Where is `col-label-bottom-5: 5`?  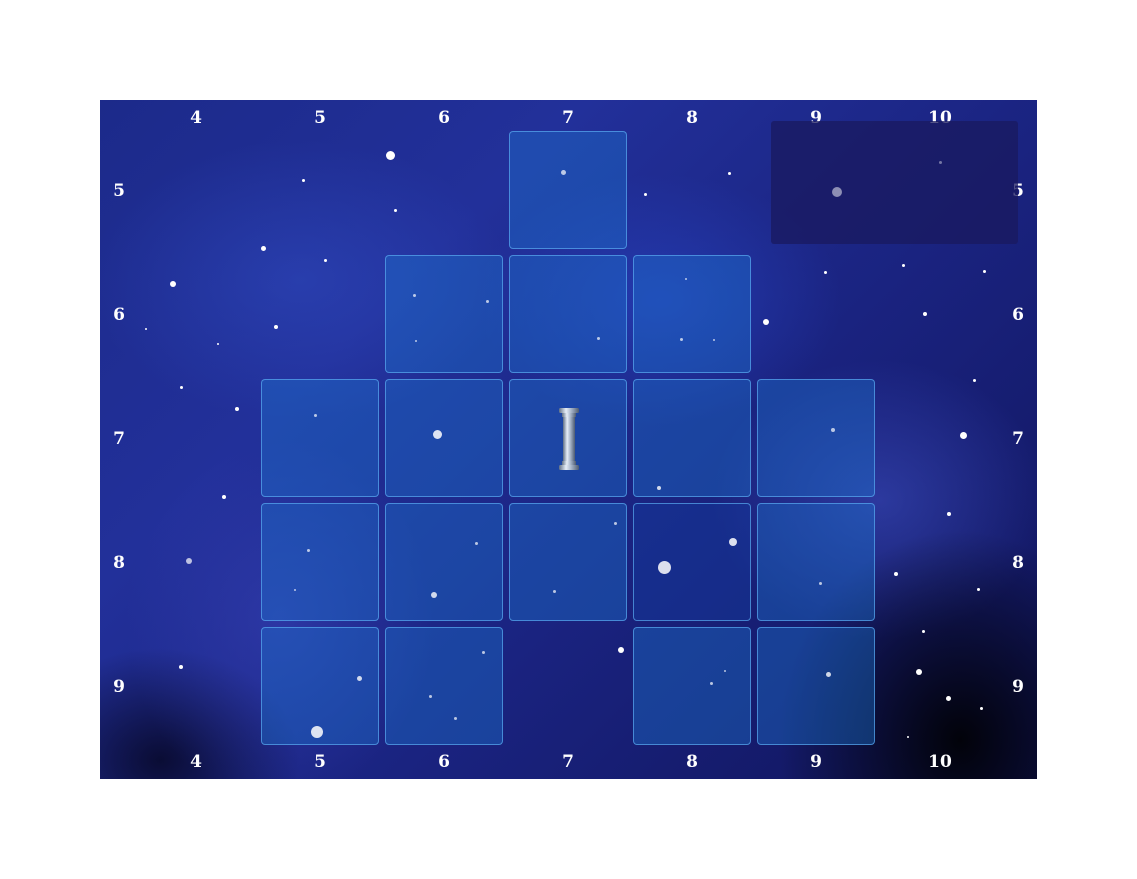
col-label-bottom-5: 5 is located at coordinates (320, 762).